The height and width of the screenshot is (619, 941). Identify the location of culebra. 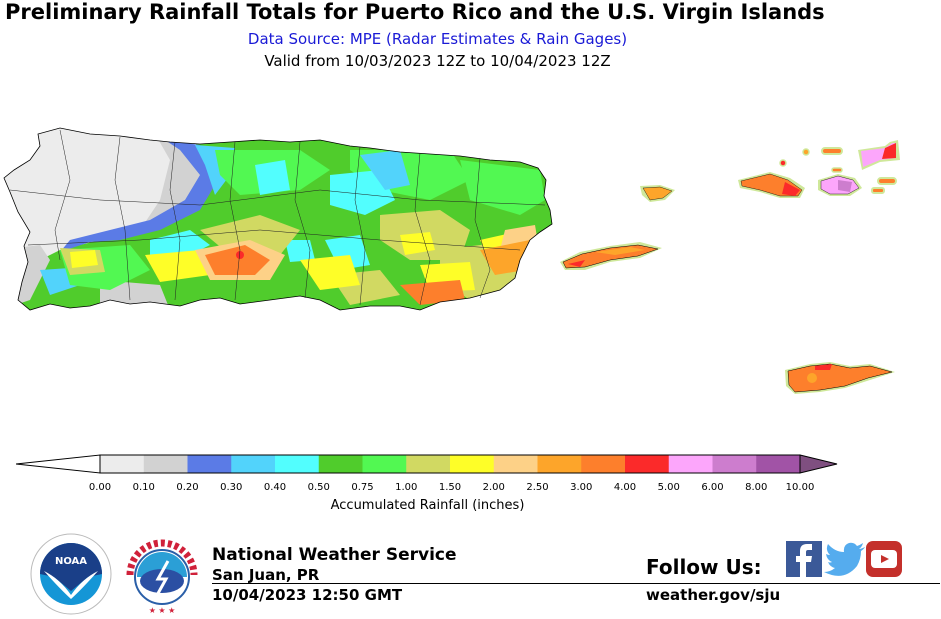
(657, 193).